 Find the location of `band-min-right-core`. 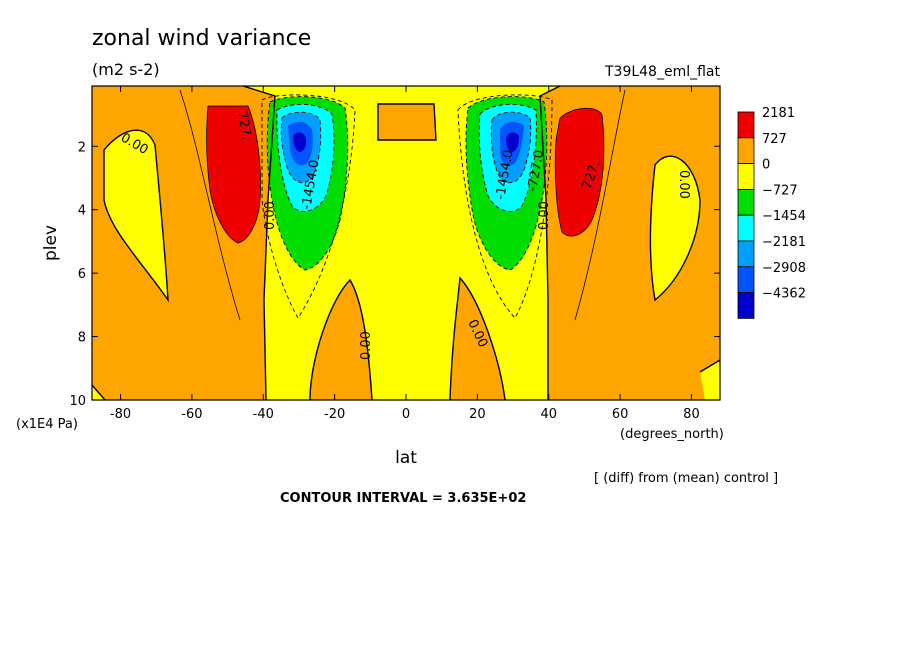

band-min-right-core is located at coordinates (512, 142).